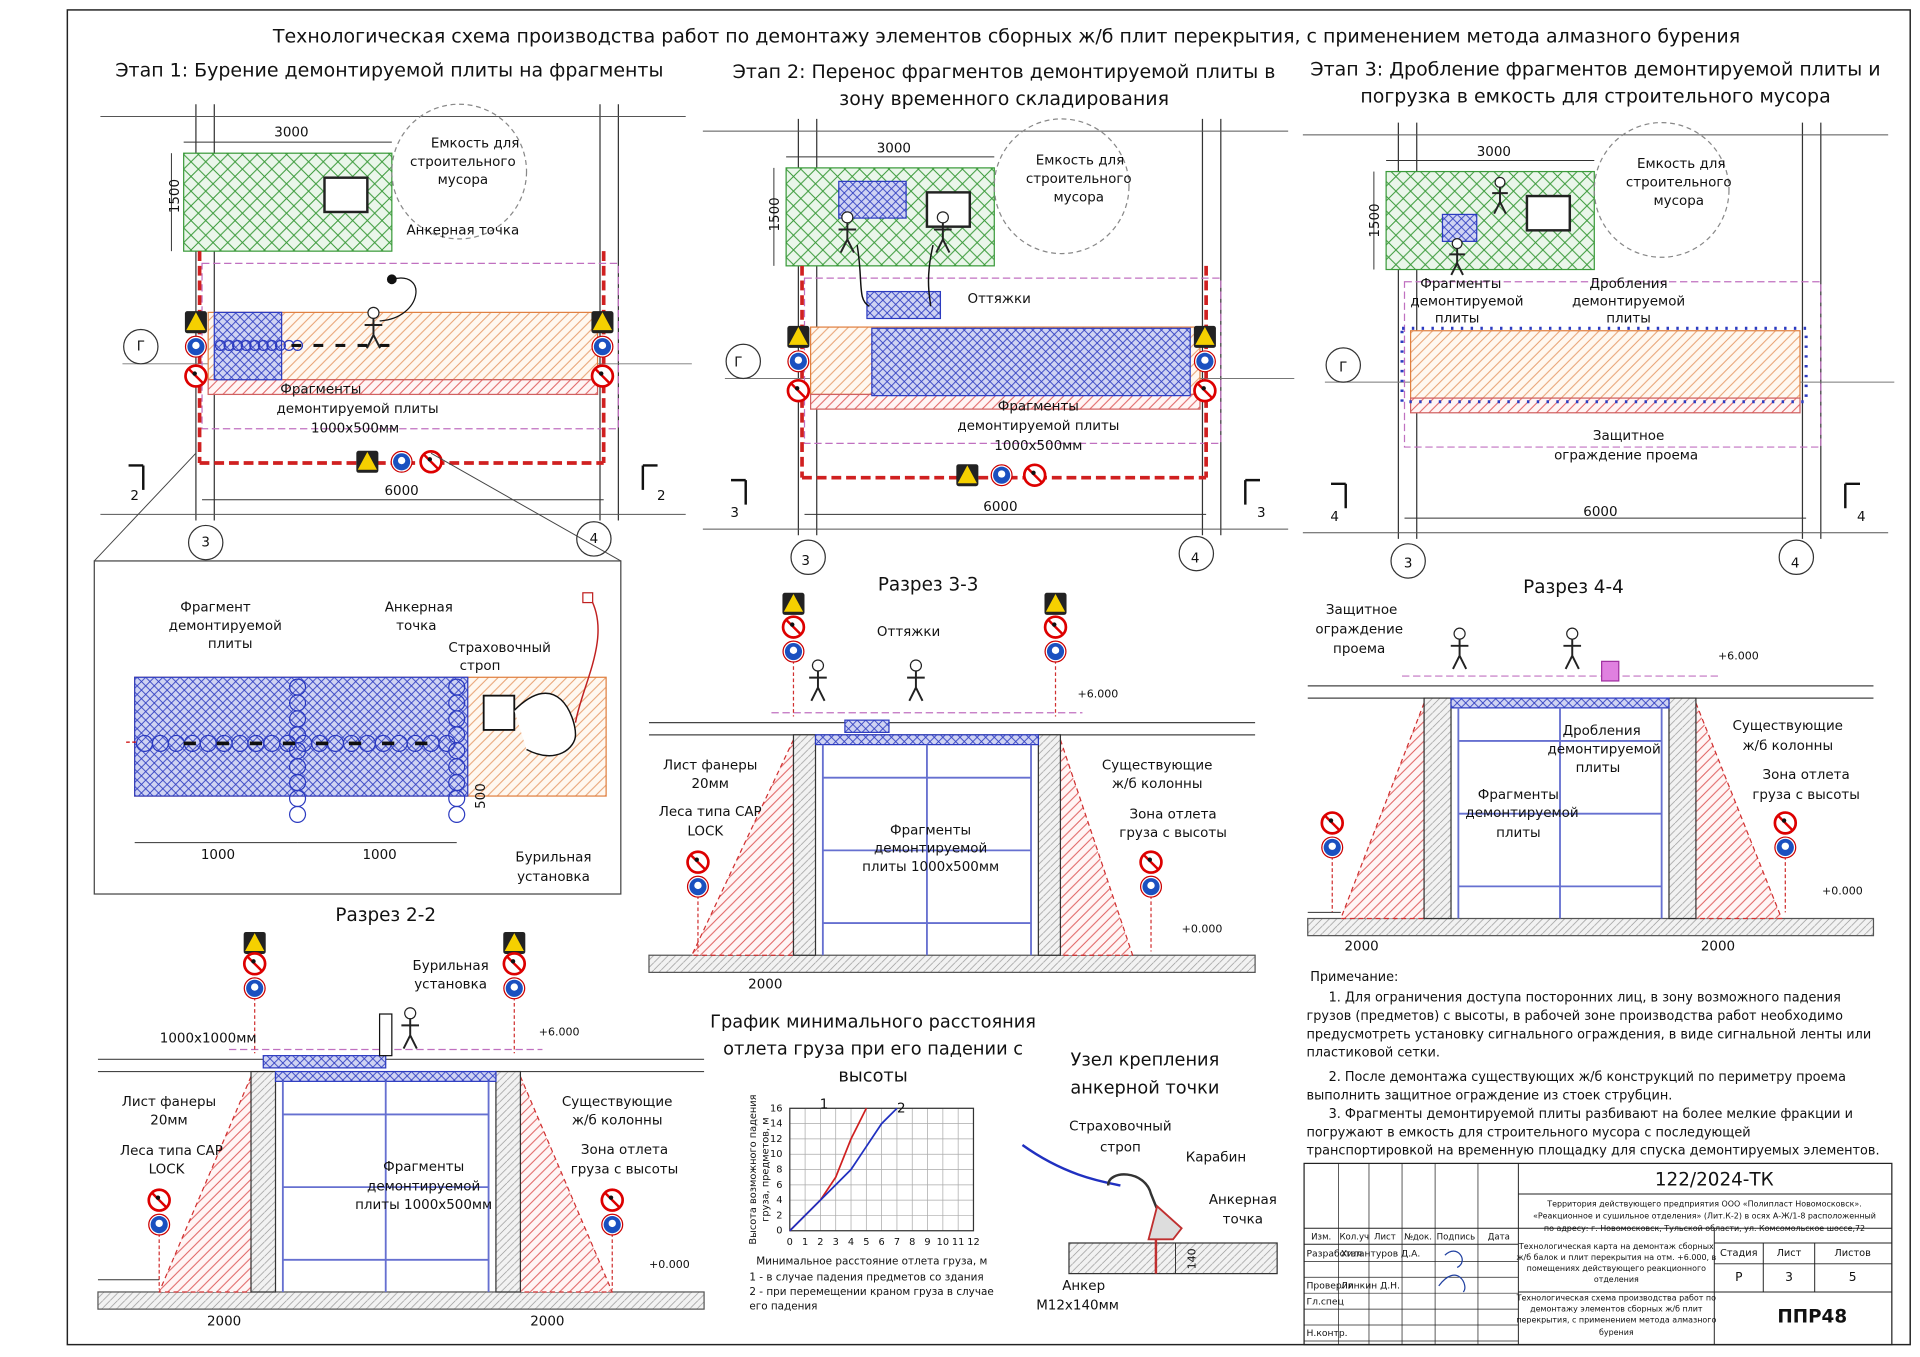 The height and width of the screenshot is (1357, 1920). I want to click on label: Высота возможного падения, so click(753, 1169).